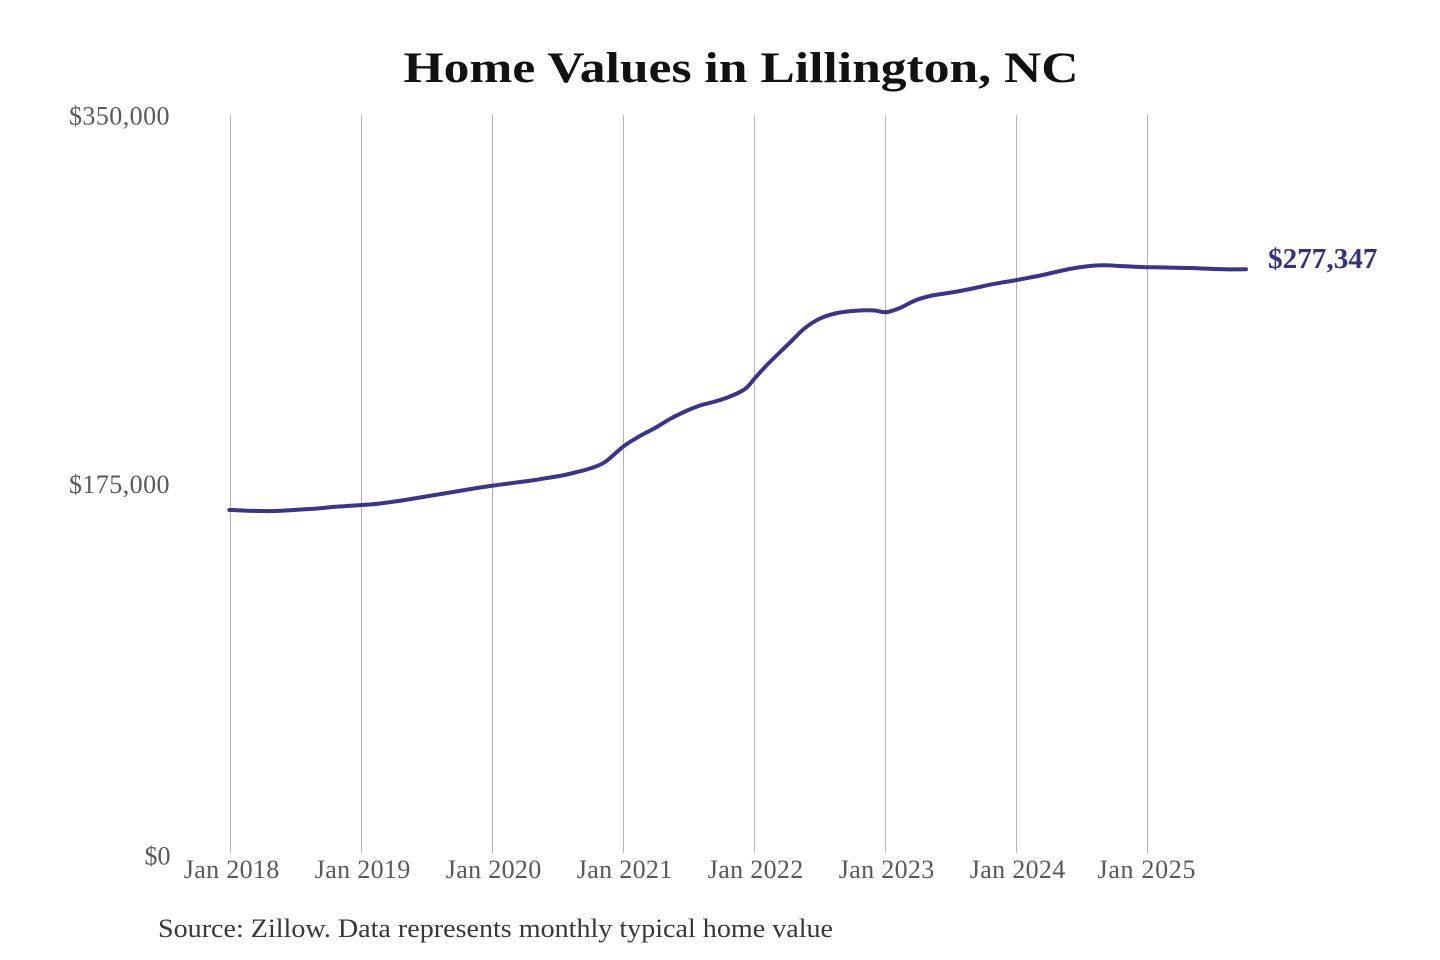 This screenshot has width=1440, height=960. I want to click on svg-text: Jan 2025, so click(1147, 869).